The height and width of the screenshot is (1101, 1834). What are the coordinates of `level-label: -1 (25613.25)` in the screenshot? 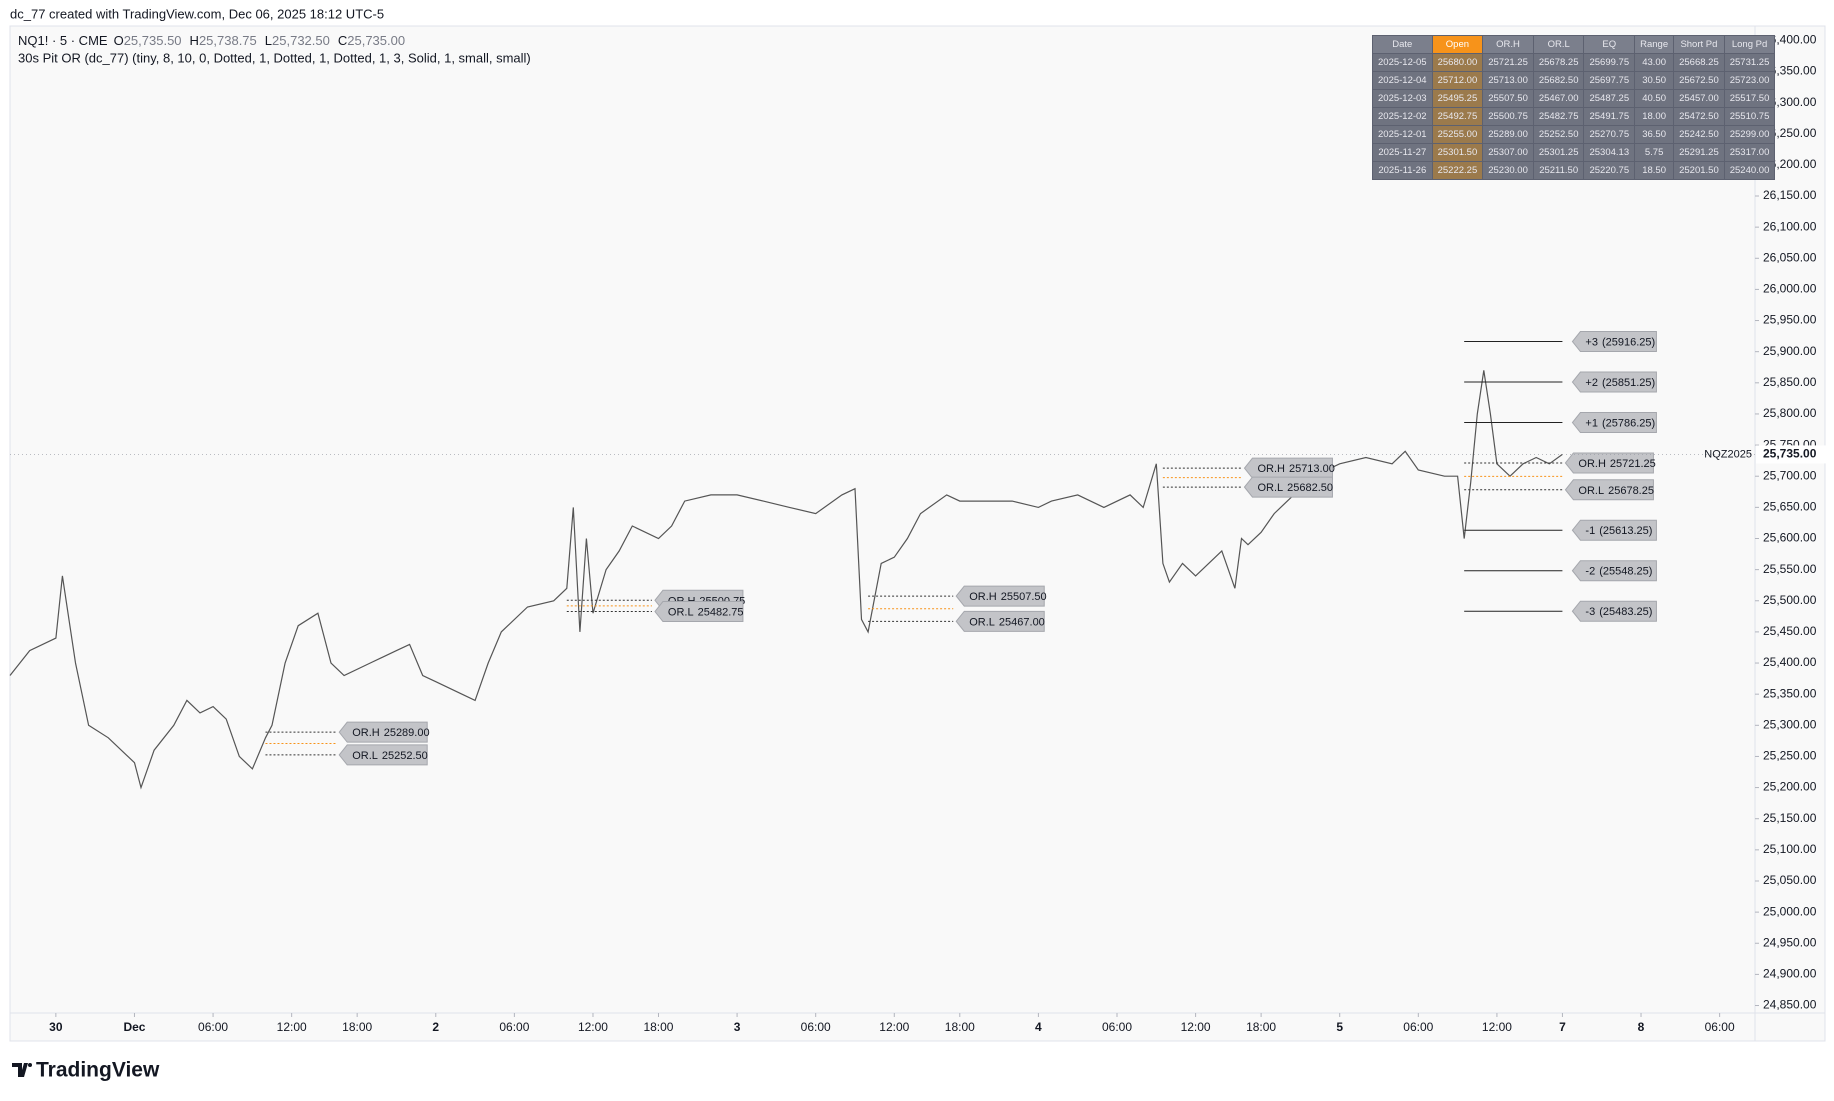 It's located at (1618, 531).